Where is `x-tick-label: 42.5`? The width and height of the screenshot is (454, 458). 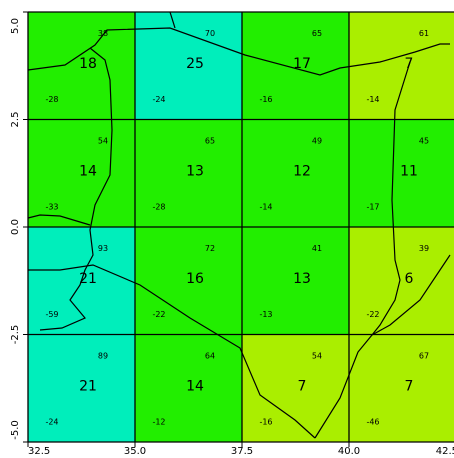
x-tick-label: 42.5 is located at coordinates (445, 451).